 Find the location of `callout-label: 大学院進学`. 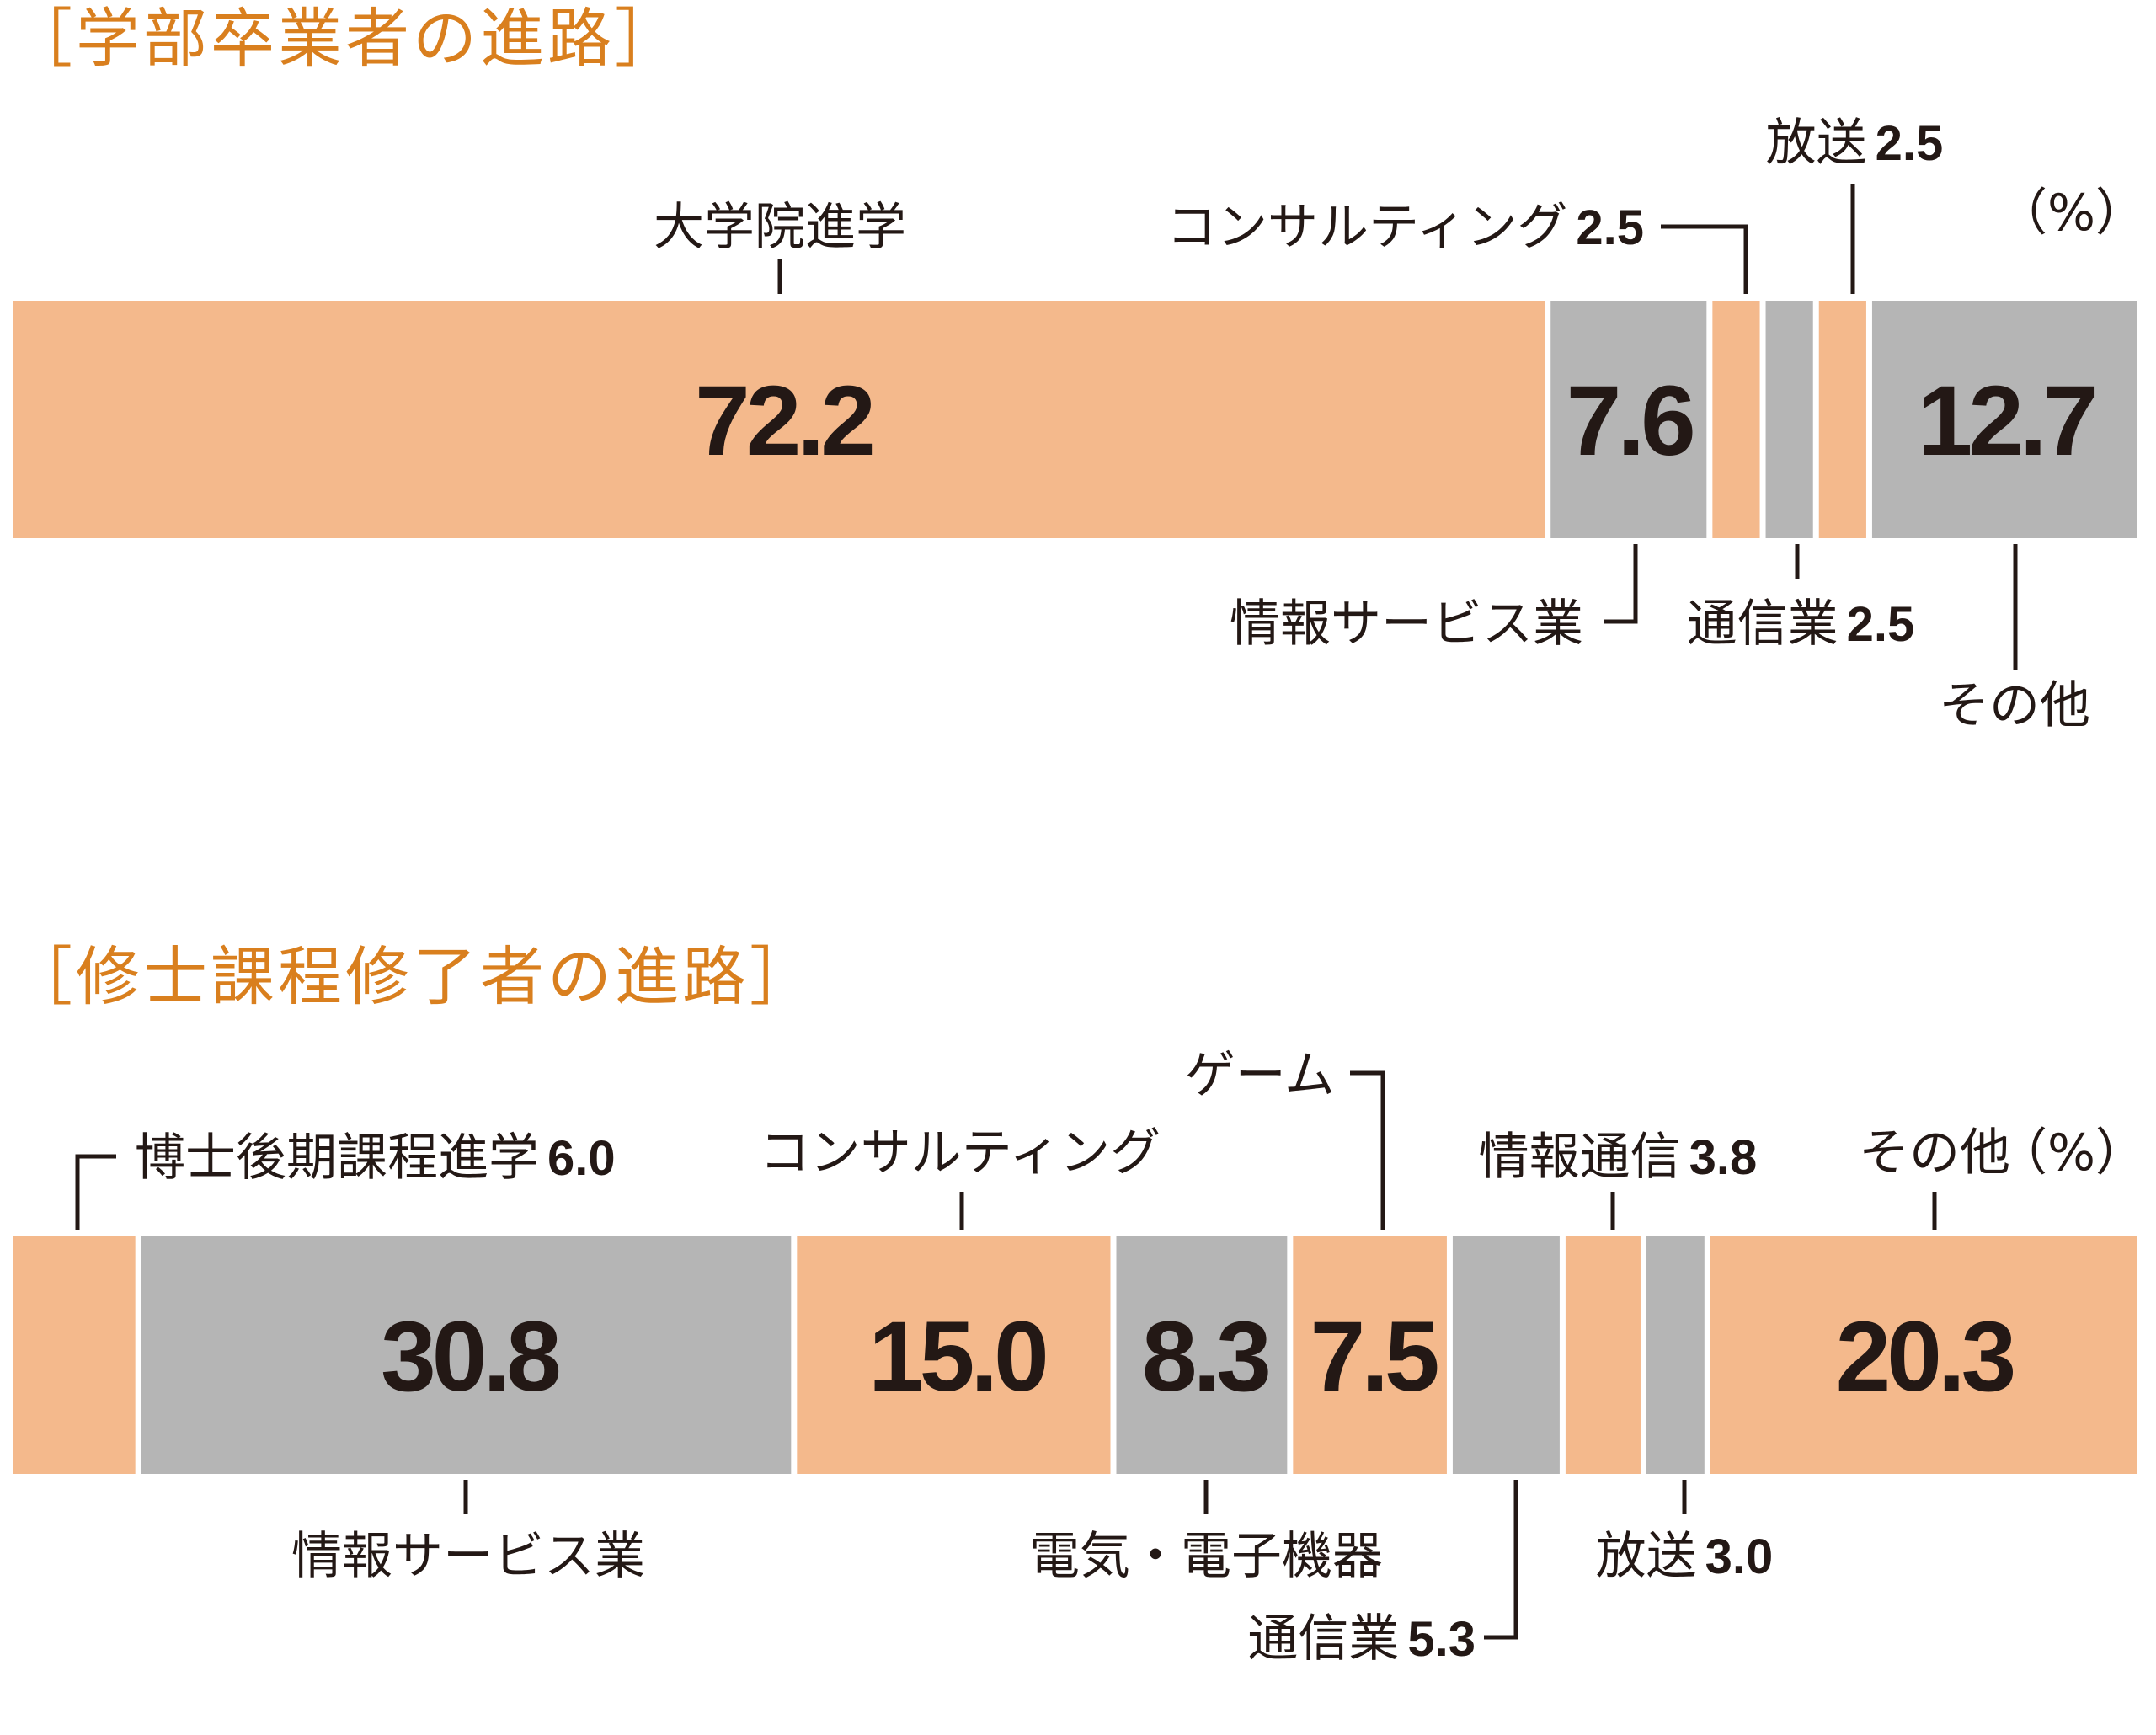

callout-label: 大学院進学 is located at coordinates (780, 227).